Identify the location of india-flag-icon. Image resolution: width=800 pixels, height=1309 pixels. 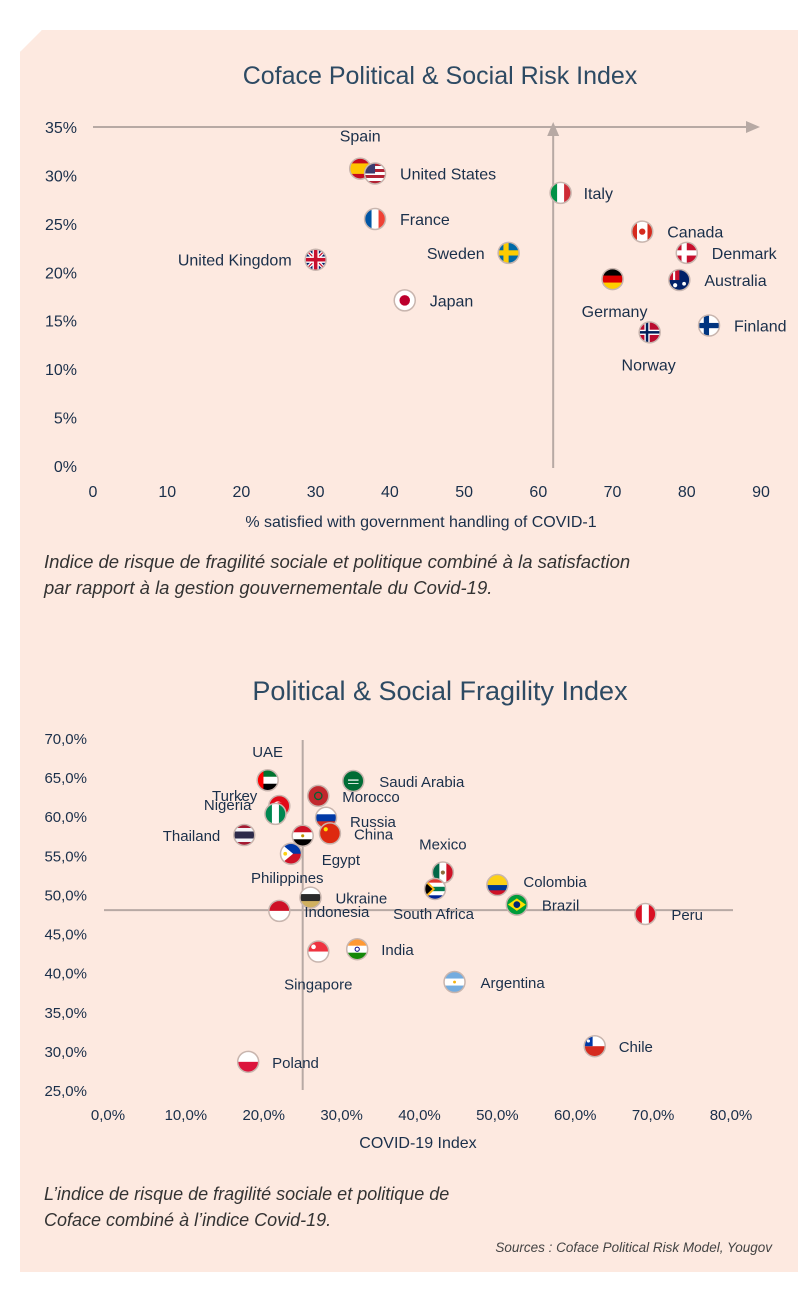
(357, 949).